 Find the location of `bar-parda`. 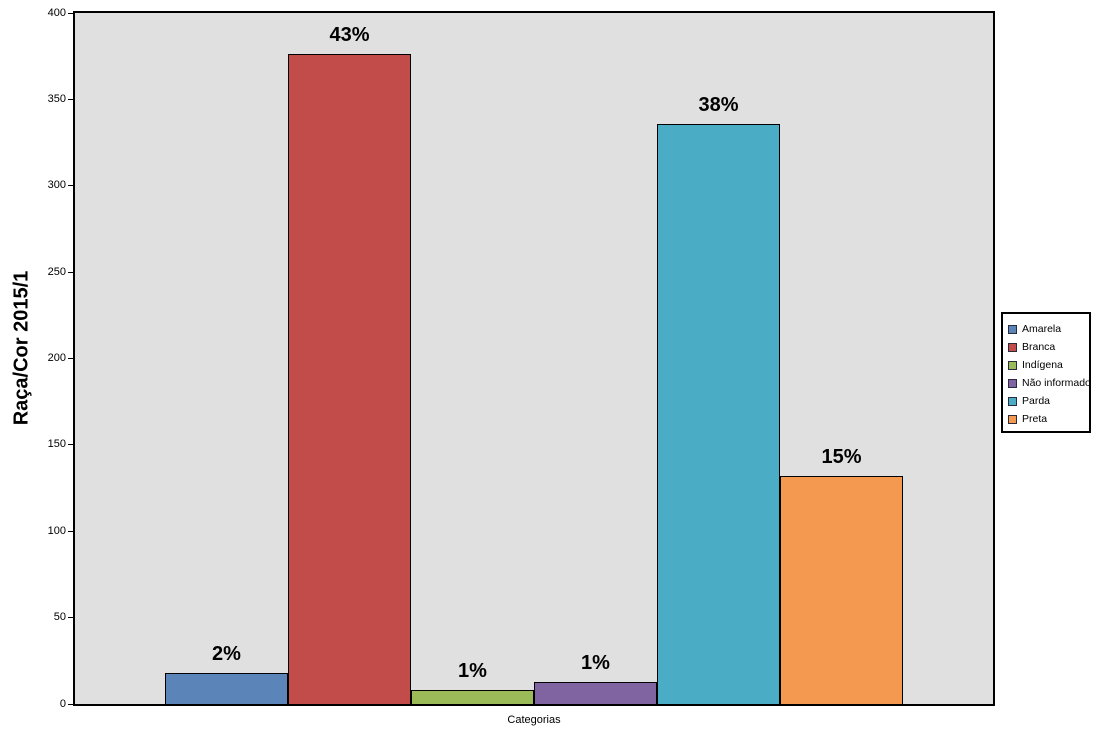

bar-parda is located at coordinates (718, 413).